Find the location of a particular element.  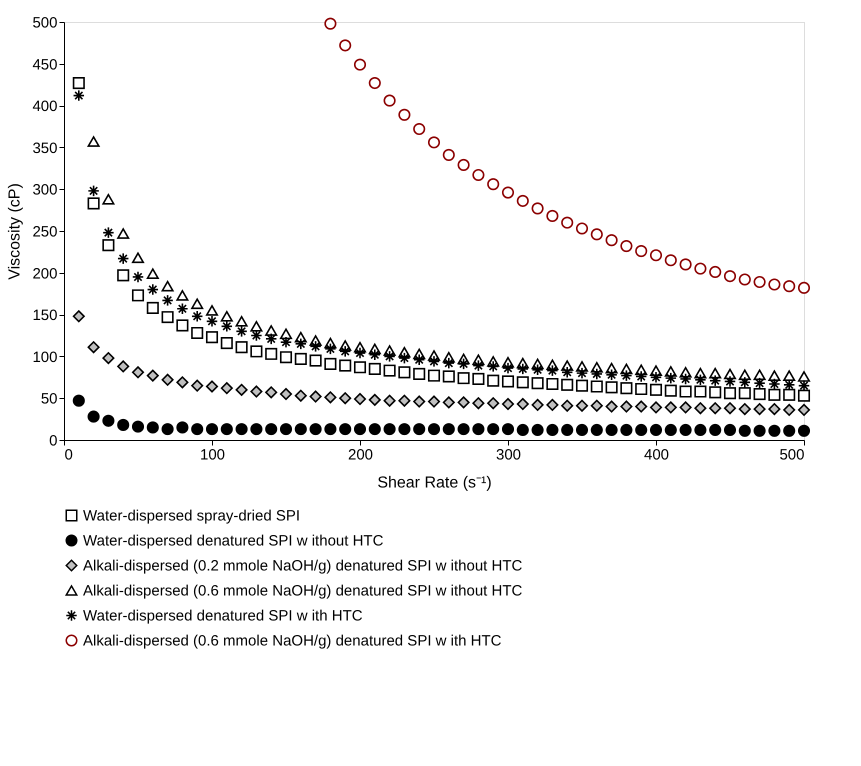

y-tick-label: 450 is located at coordinates (45, 65).